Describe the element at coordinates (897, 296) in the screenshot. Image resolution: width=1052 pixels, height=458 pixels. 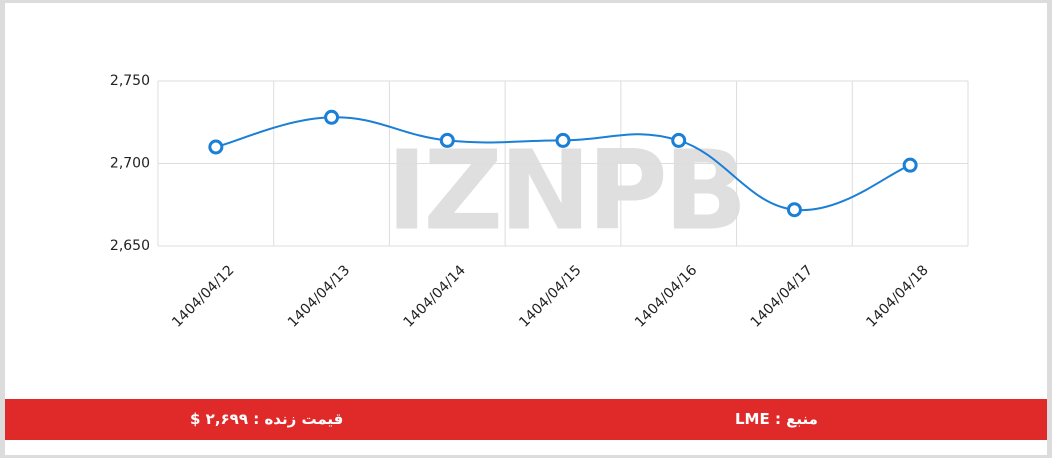
I see `x-tick-label: 1404/04/18` at that location.